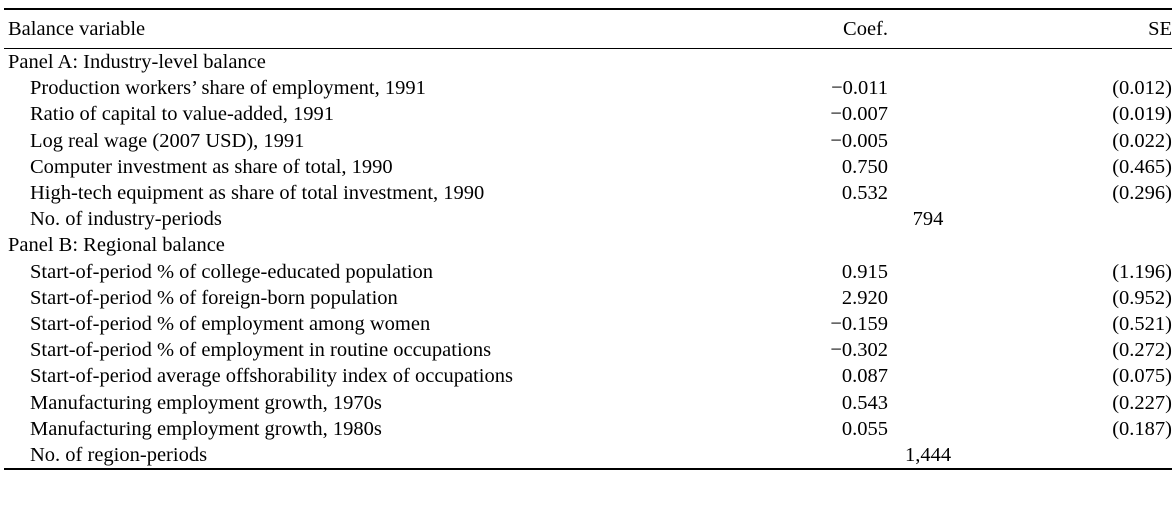  I want to click on row-se: (0.465), so click(1142, 166).